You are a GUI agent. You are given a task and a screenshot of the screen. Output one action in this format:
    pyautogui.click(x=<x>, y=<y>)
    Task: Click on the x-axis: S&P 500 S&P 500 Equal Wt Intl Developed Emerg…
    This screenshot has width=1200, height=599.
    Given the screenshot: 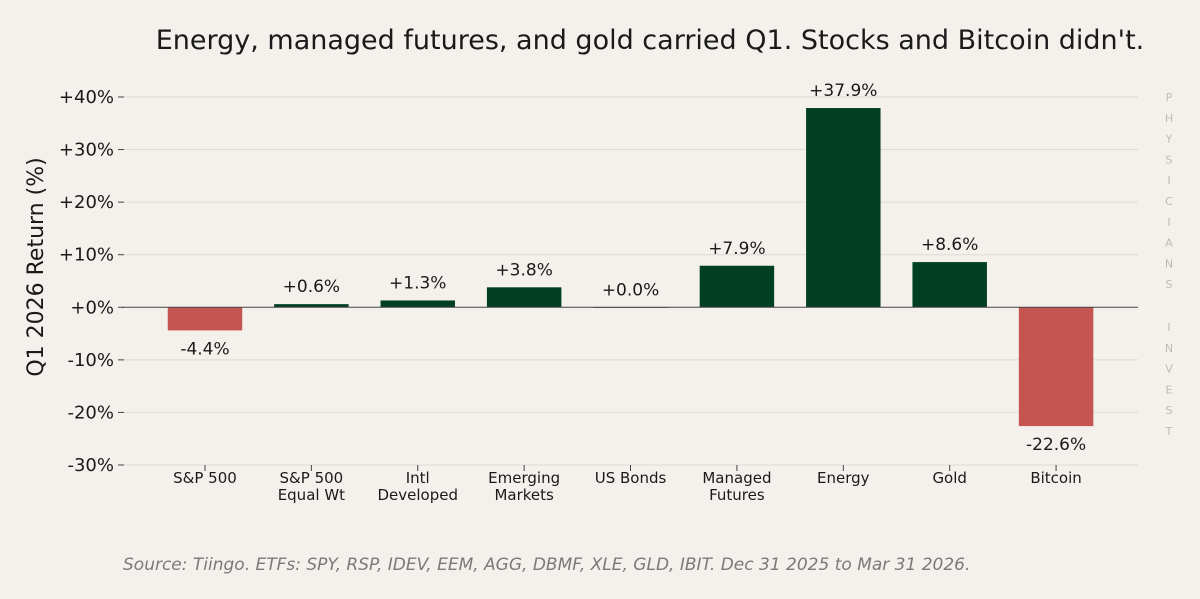 What is the action you would take?
    pyautogui.click(x=627, y=484)
    